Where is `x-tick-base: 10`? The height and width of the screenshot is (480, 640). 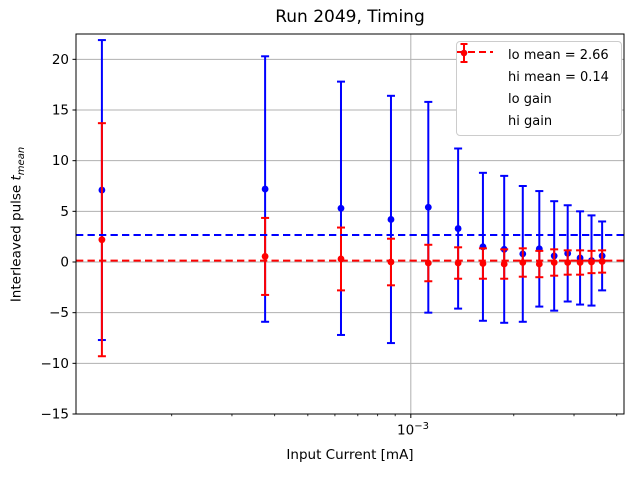
x-tick-base: 10 is located at coordinates (406, 430).